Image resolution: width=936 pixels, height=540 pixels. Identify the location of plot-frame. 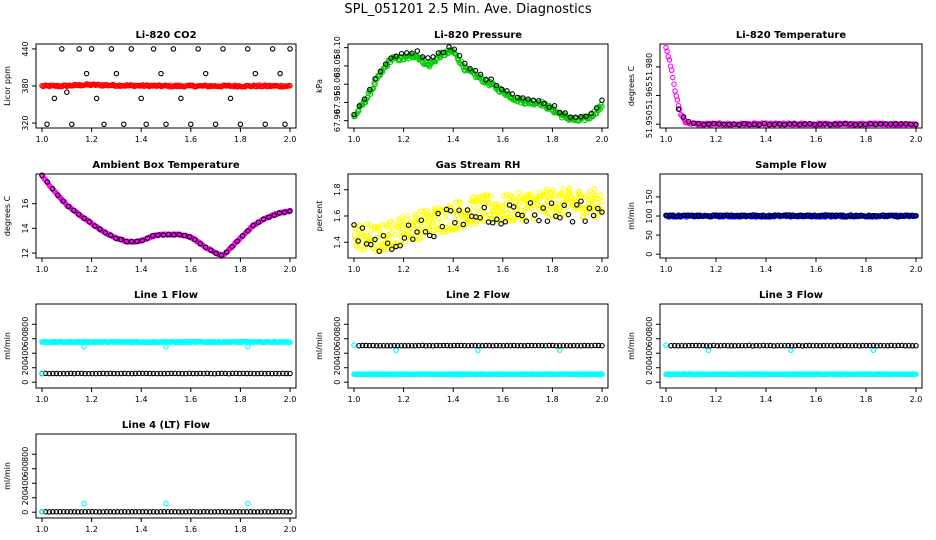
(791, 346).